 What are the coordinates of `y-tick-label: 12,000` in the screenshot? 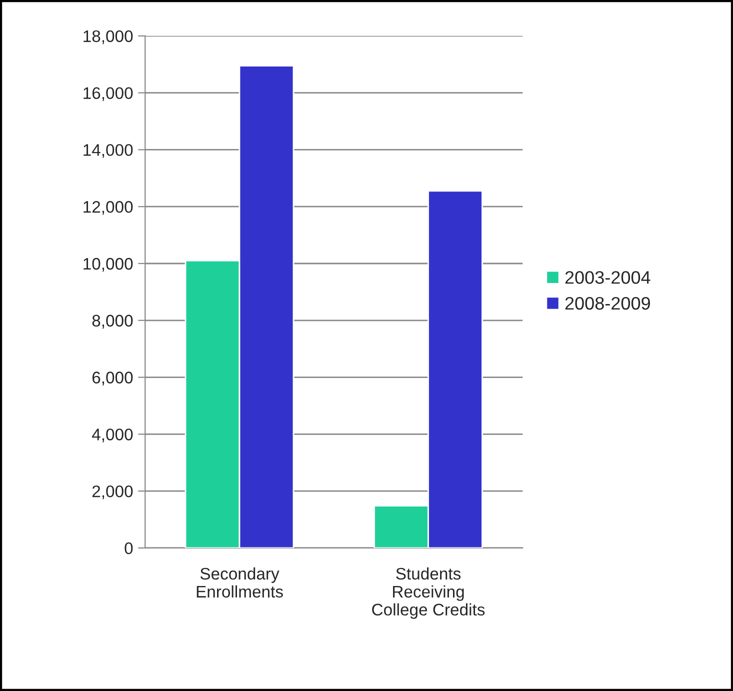 It's located at (108, 208).